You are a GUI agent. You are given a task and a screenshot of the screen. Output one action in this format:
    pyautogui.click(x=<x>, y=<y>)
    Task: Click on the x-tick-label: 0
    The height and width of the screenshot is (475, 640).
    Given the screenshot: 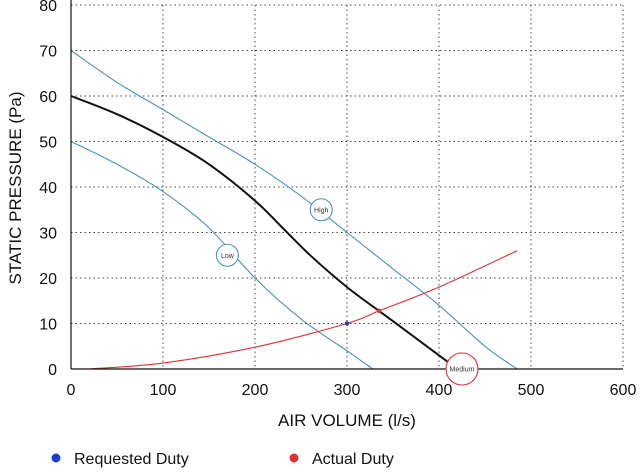 What is the action you would take?
    pyautogui.click(x=71, y=390)
    